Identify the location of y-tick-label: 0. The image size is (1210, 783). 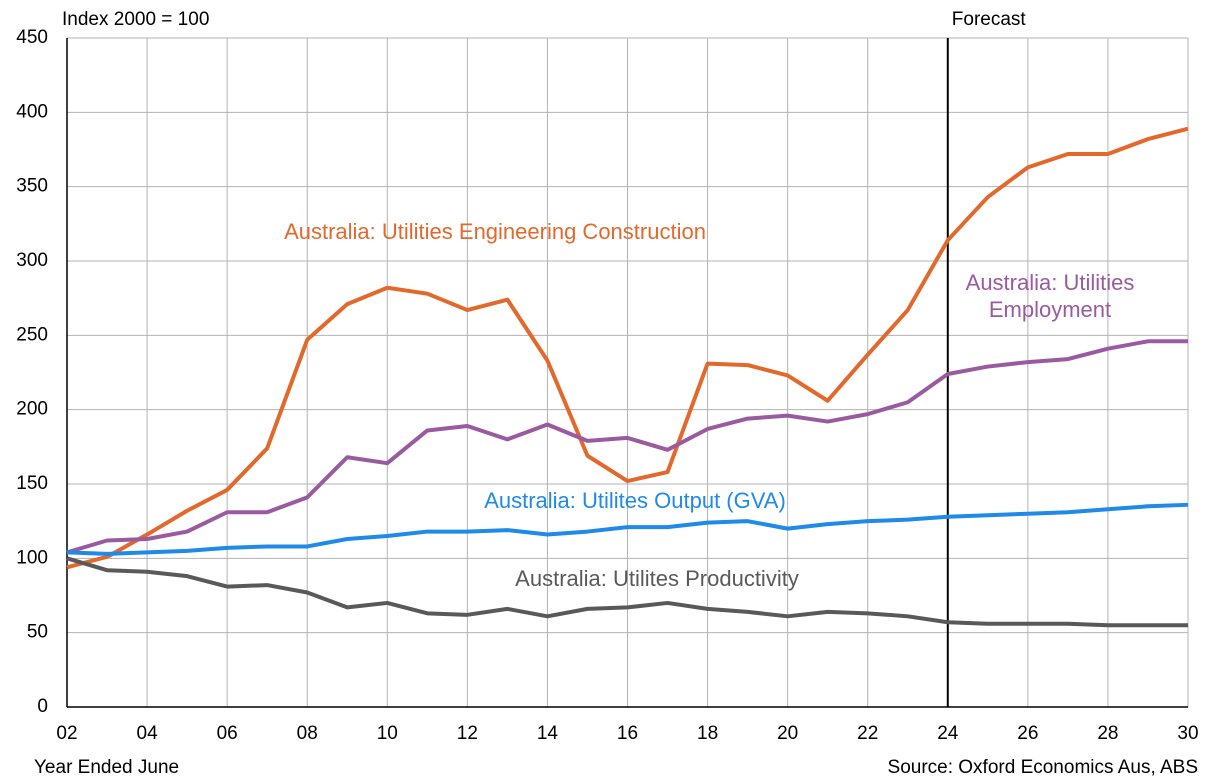
(42, 706).